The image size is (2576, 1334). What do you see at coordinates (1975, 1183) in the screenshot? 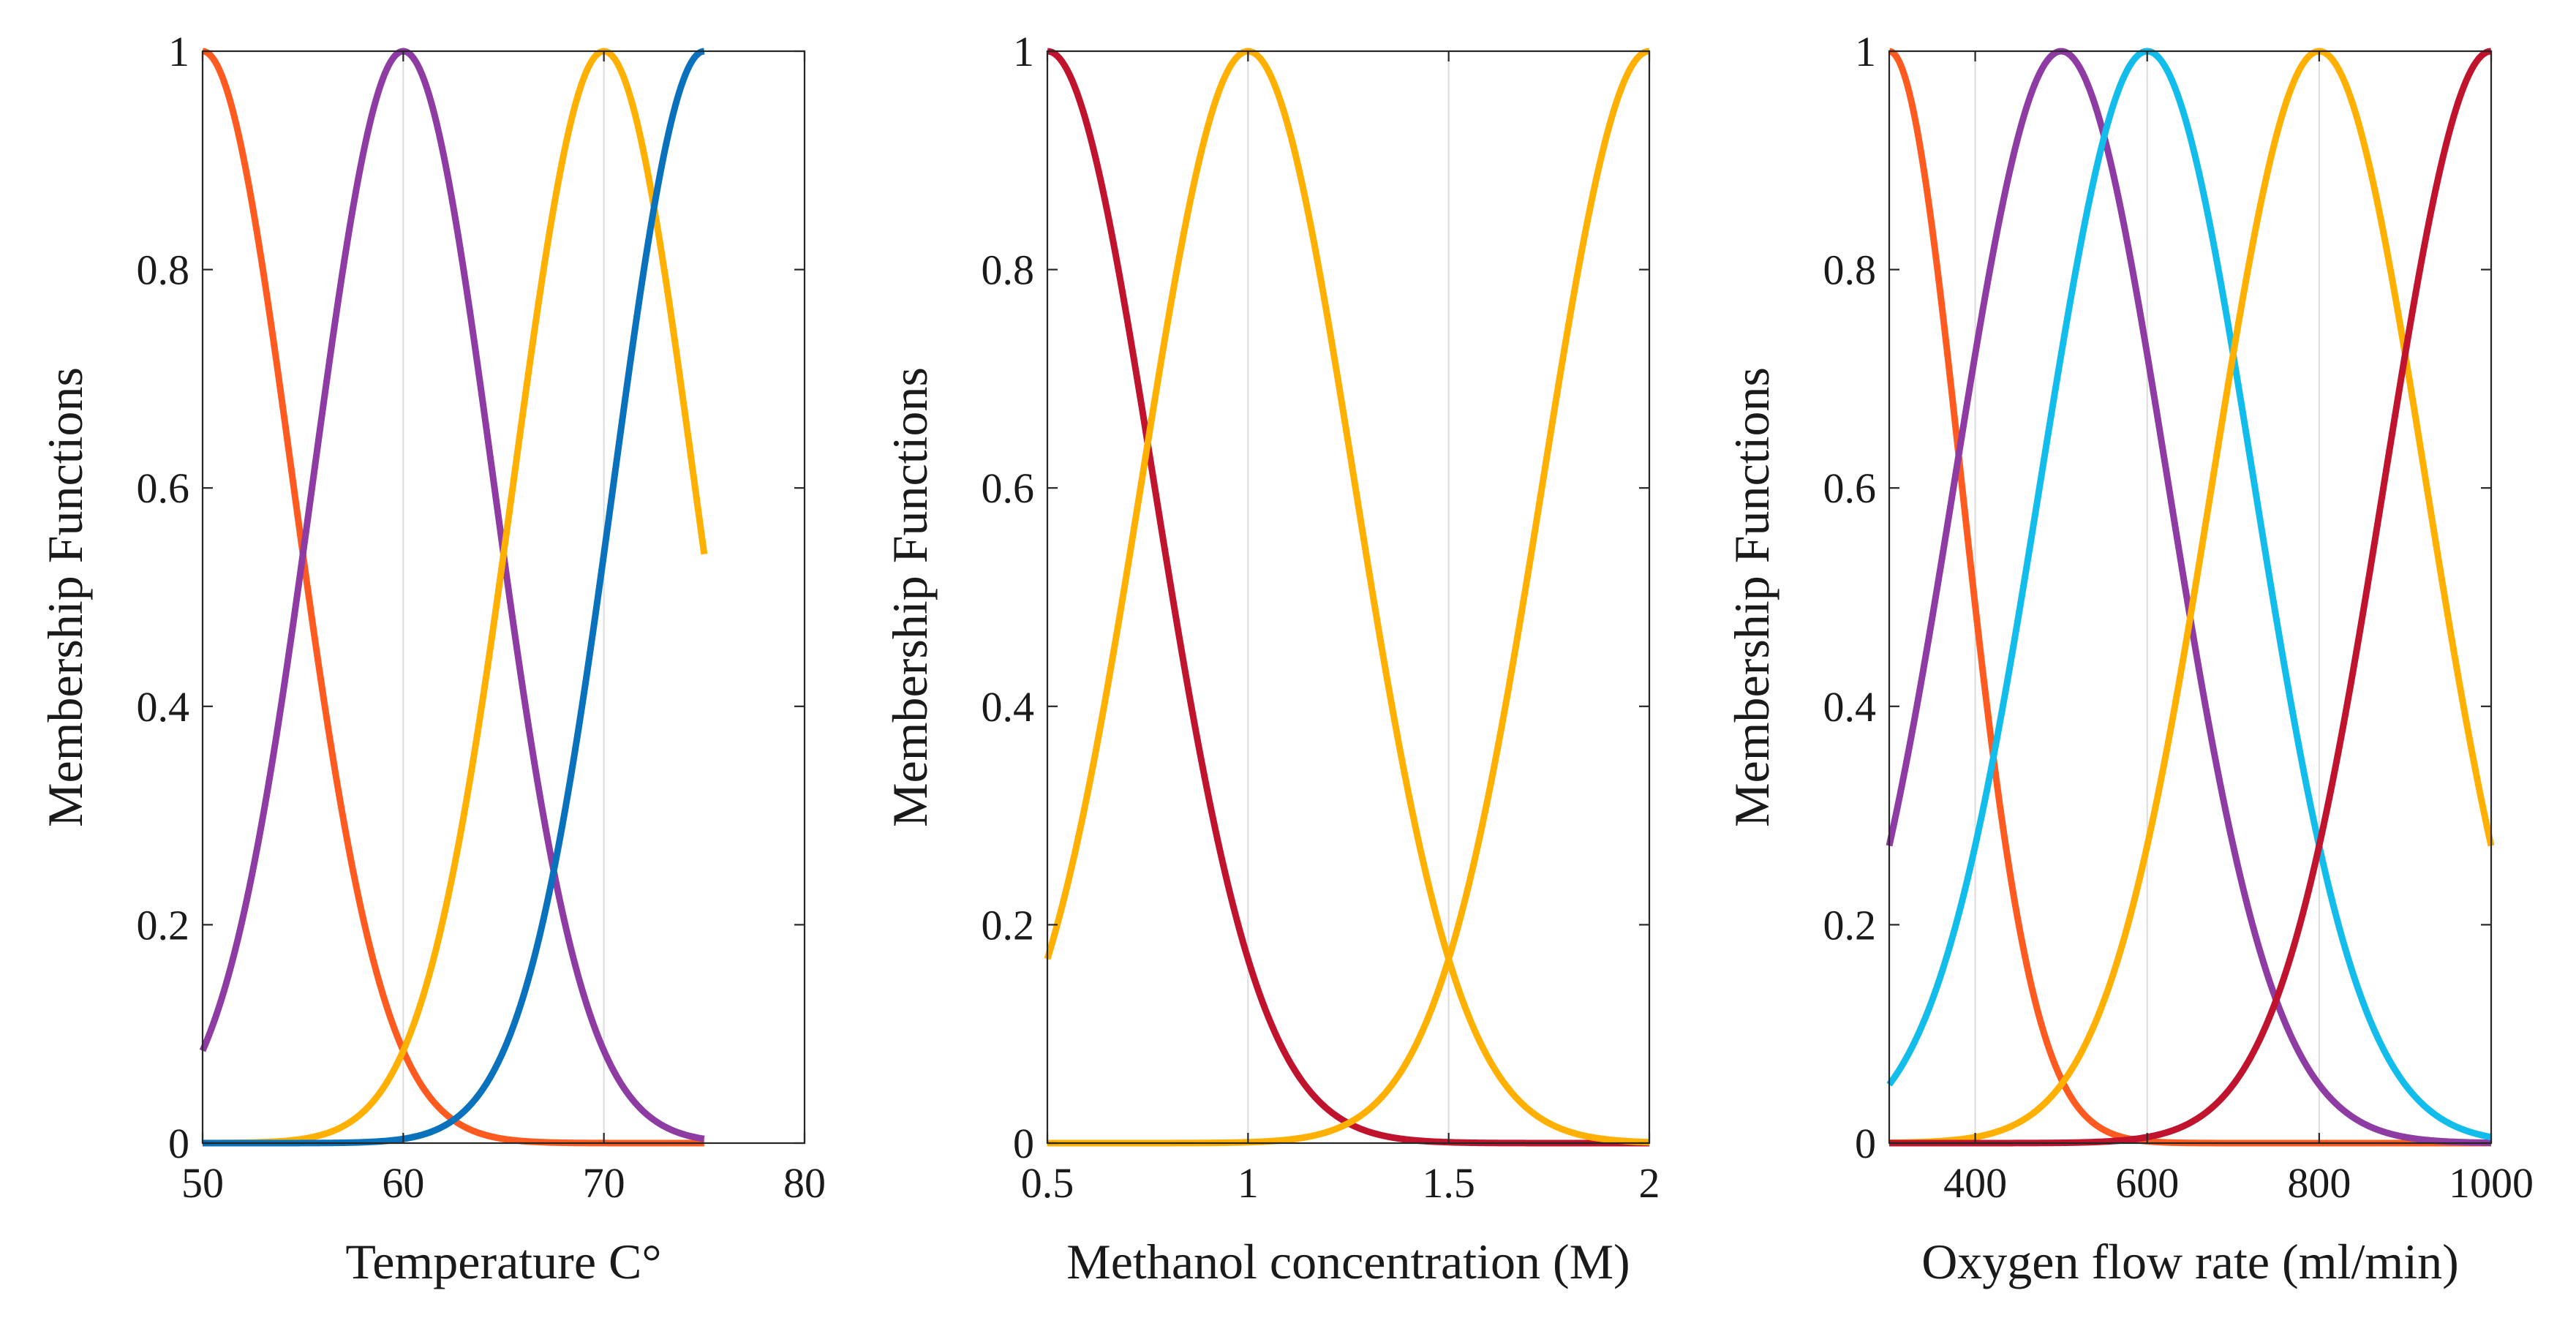
I see `x-tick-label: 400` at bounding box center [1975, 1183].